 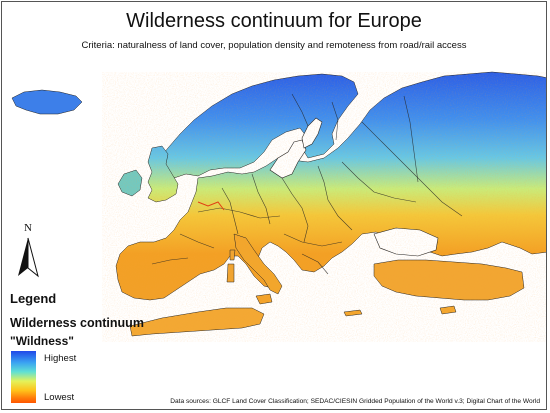 I want to click on north-arrow: N, so click(x=28, y=251).